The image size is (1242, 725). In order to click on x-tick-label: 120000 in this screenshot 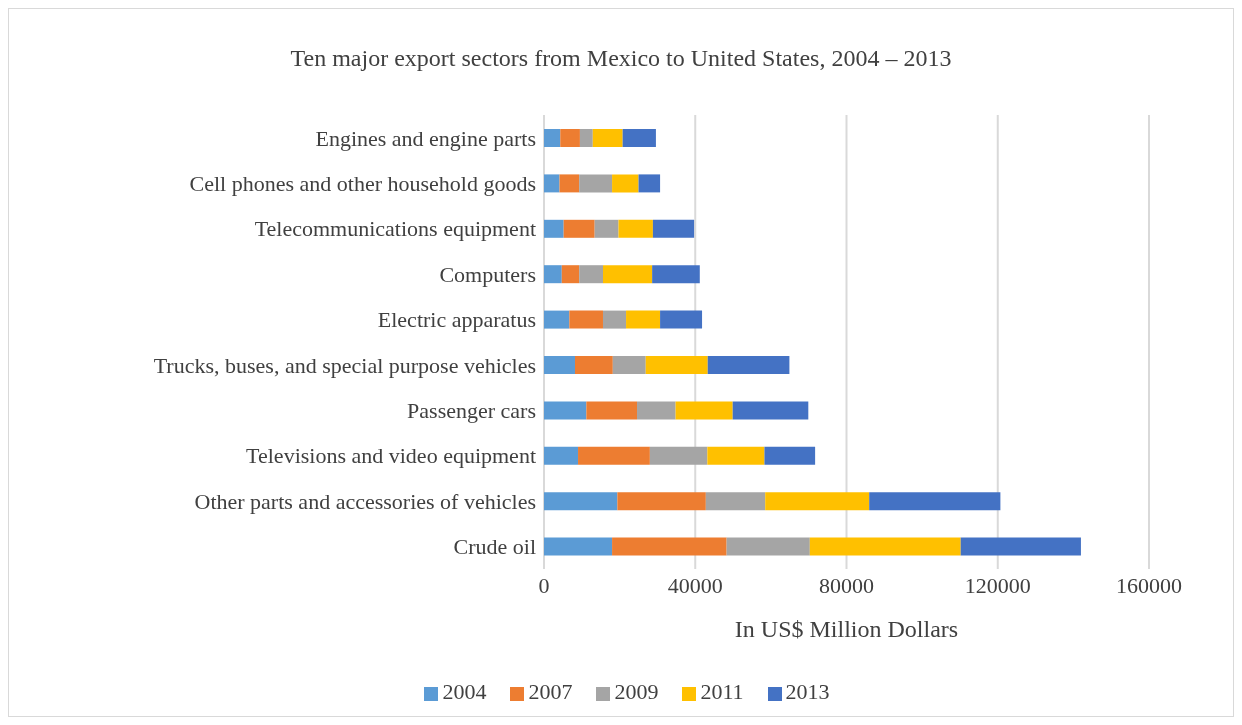, I will do `click(997, 585)`.